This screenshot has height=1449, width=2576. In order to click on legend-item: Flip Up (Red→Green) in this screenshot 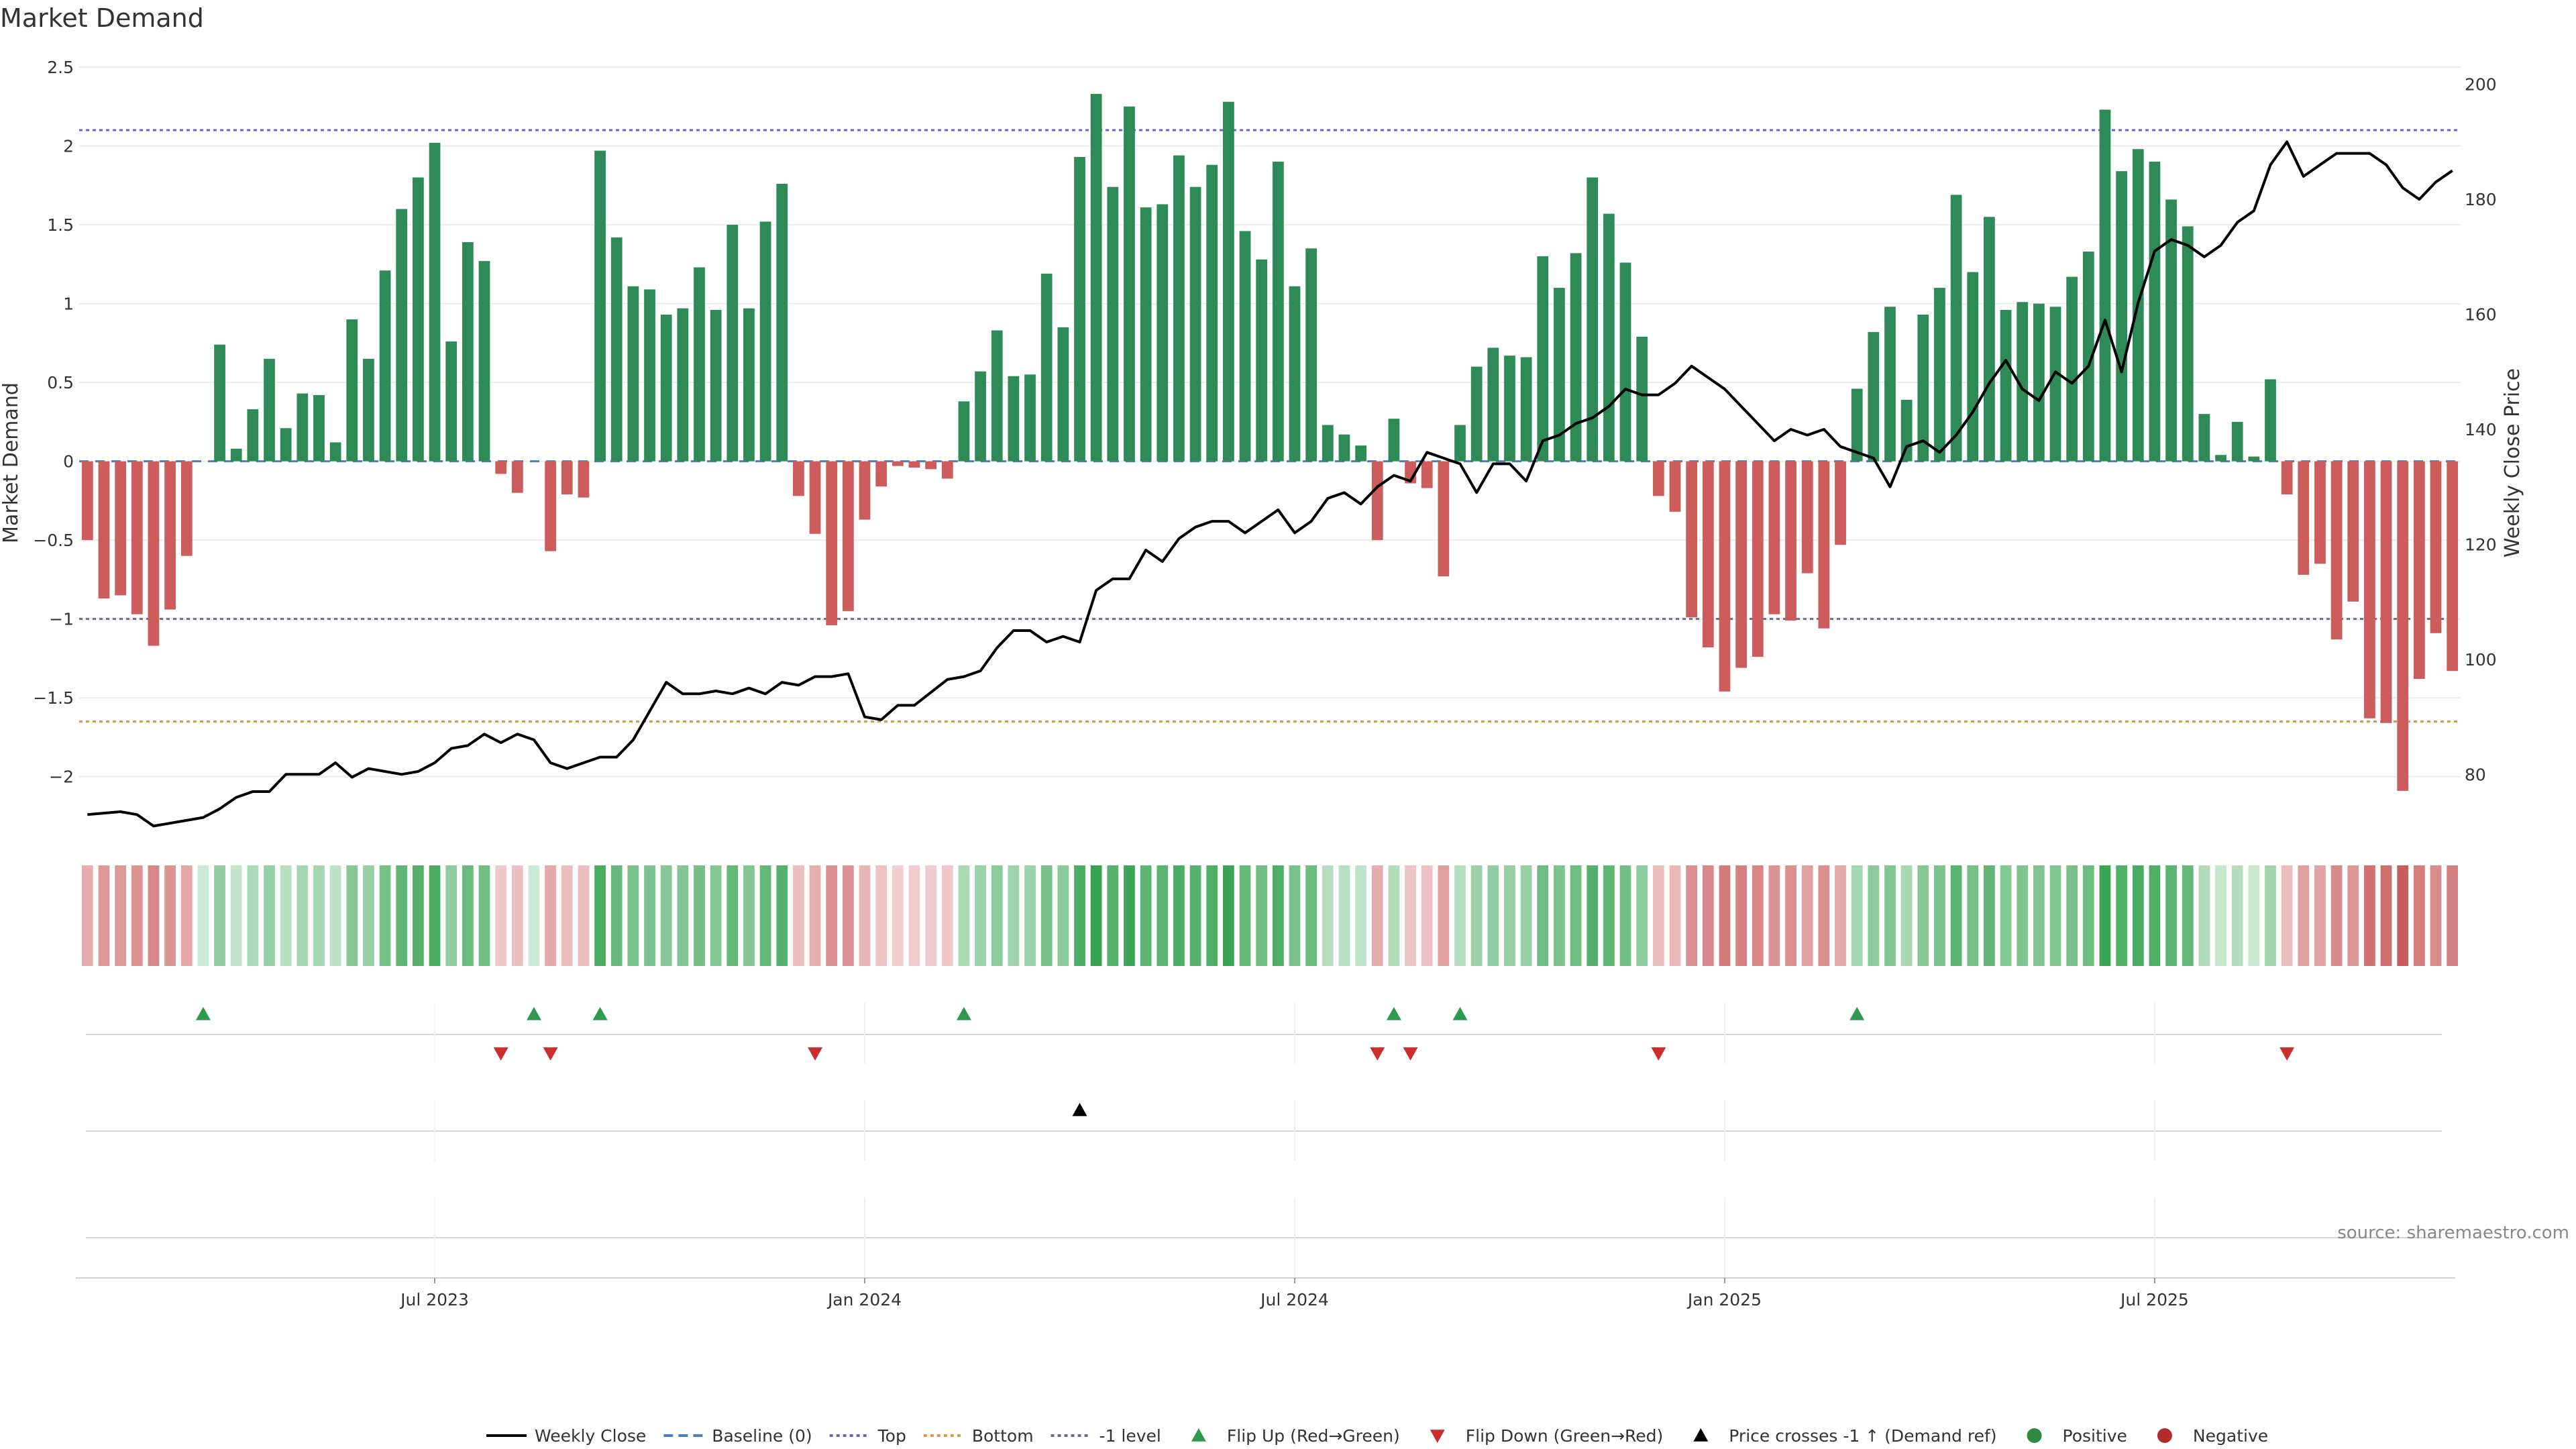, I will do `click(1295, 1436)`.